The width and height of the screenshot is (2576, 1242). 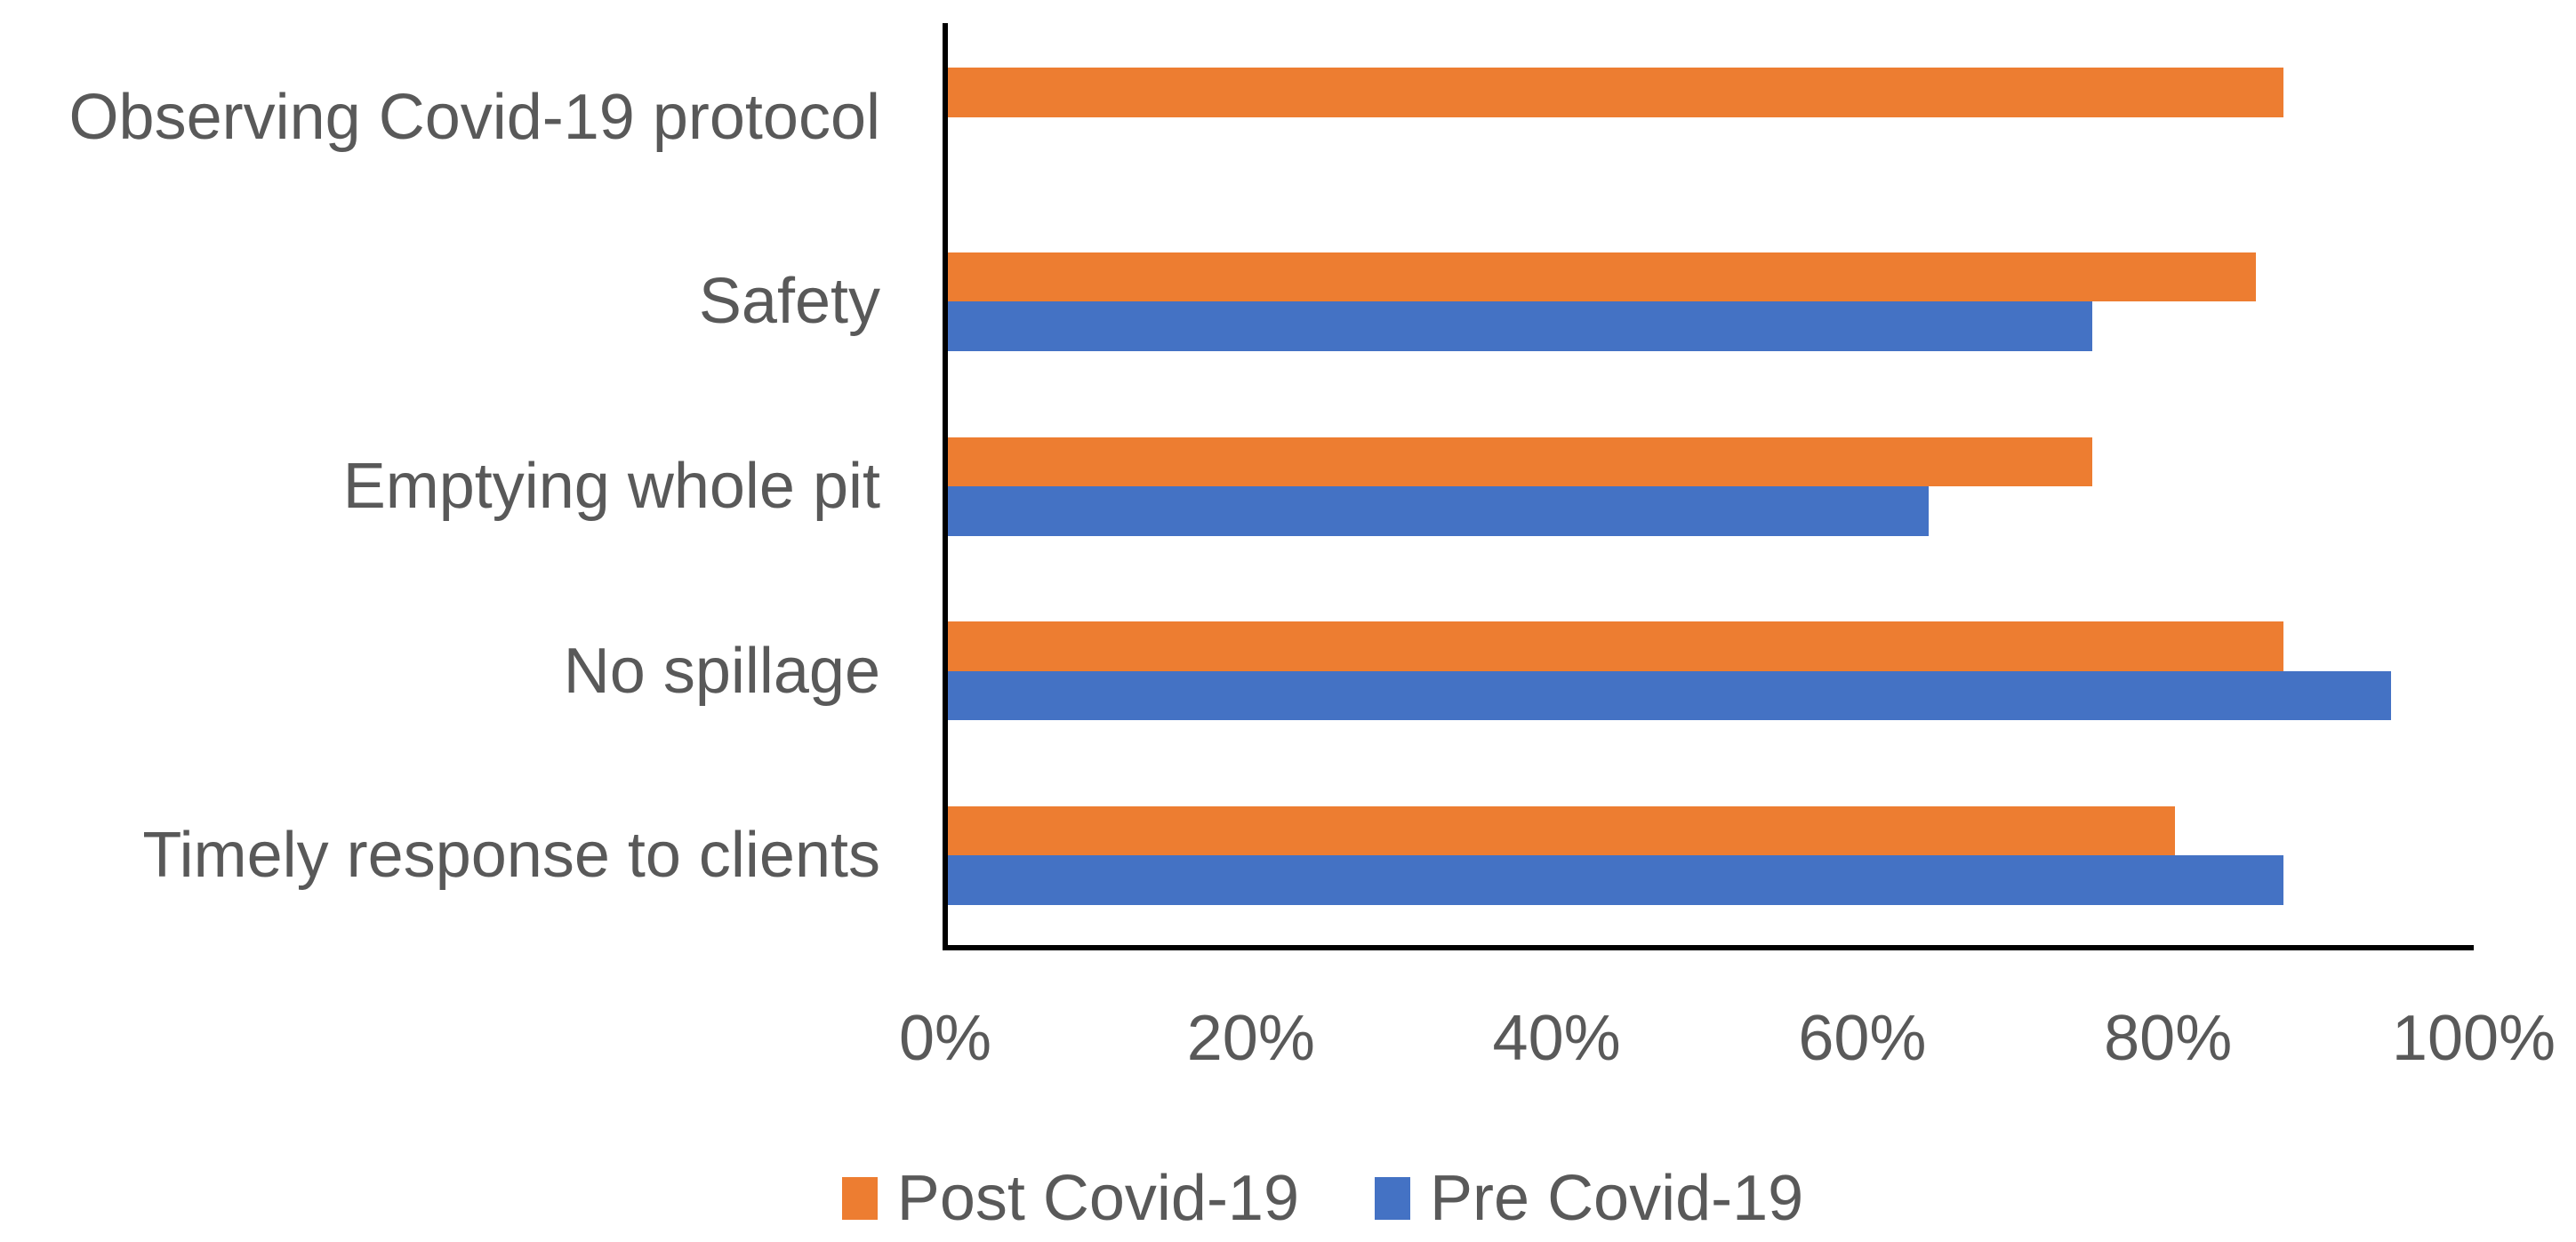 What do you see at coordinates (945, 487) in the screenshot?
I see `y-axis-line` at bounding box center [945, 487].